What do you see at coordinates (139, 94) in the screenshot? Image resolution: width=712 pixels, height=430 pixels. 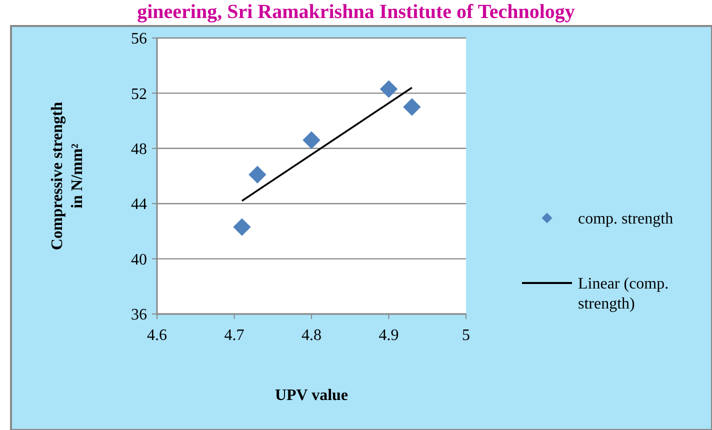 I see `y-tick-label: 52` at bounding box center [139, 94].